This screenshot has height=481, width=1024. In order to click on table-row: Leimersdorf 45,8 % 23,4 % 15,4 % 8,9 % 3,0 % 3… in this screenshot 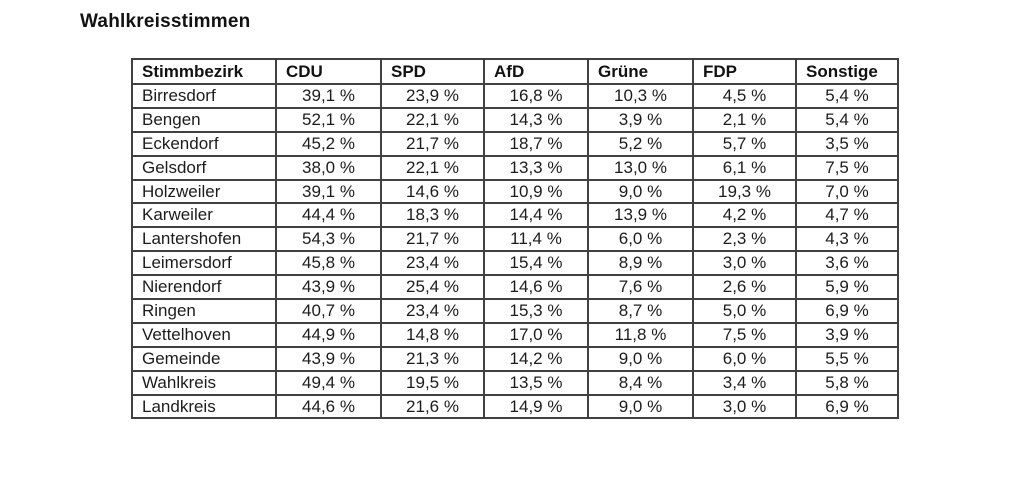, I will do `click(515, 263)`.